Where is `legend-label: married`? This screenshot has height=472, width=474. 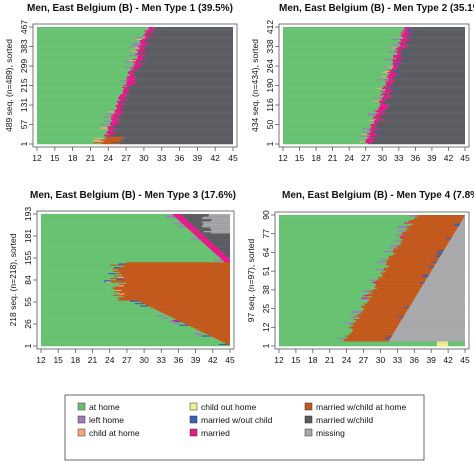 legend-label: married is located at coordinates (215, 433).